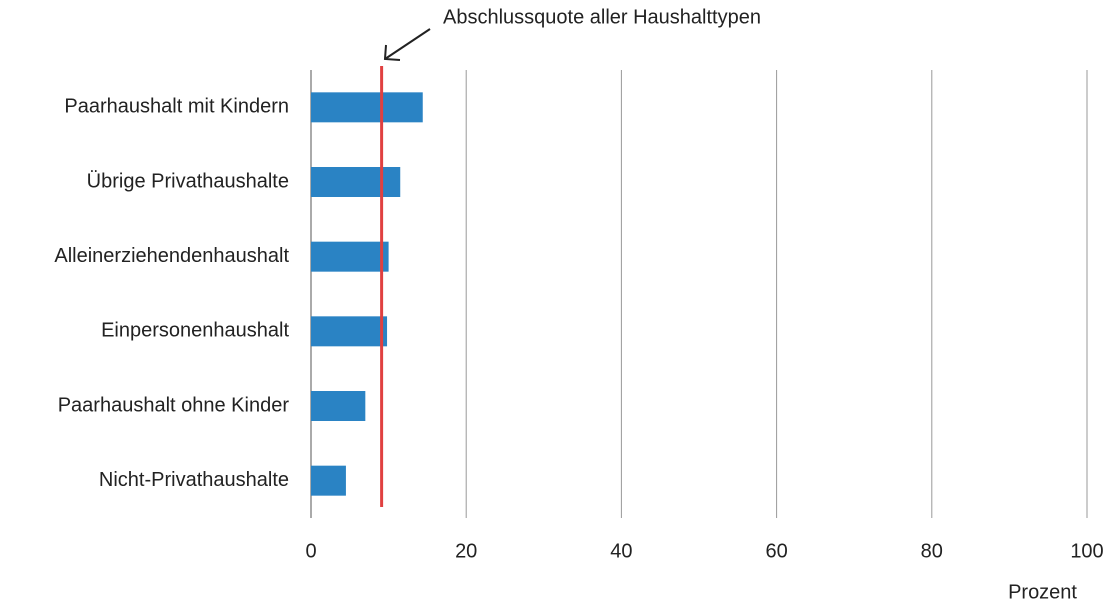 The width and height of the screenshot is (1120, 607). I want to click on x-tick-label: 0, so click(310, 551).